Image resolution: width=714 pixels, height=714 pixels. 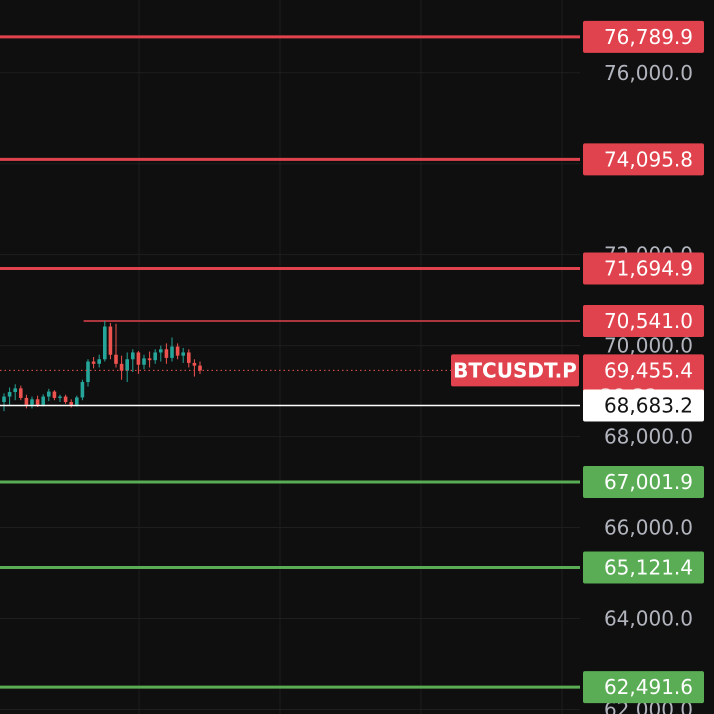 I want to click on resistance-tag-label: 71,694.9, so click(x=648, y=269).